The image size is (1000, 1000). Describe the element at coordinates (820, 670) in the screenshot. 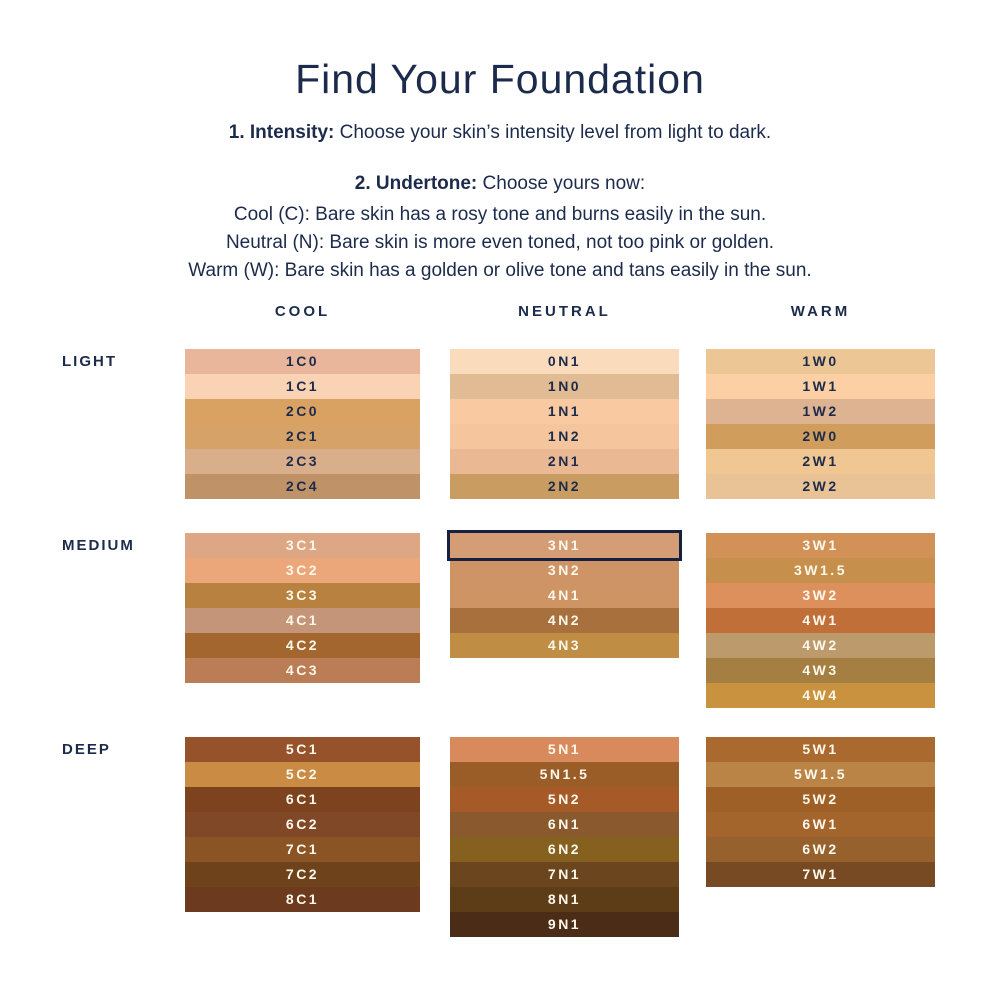

I see `shade-swatch-4w3: 4W3` at that location.